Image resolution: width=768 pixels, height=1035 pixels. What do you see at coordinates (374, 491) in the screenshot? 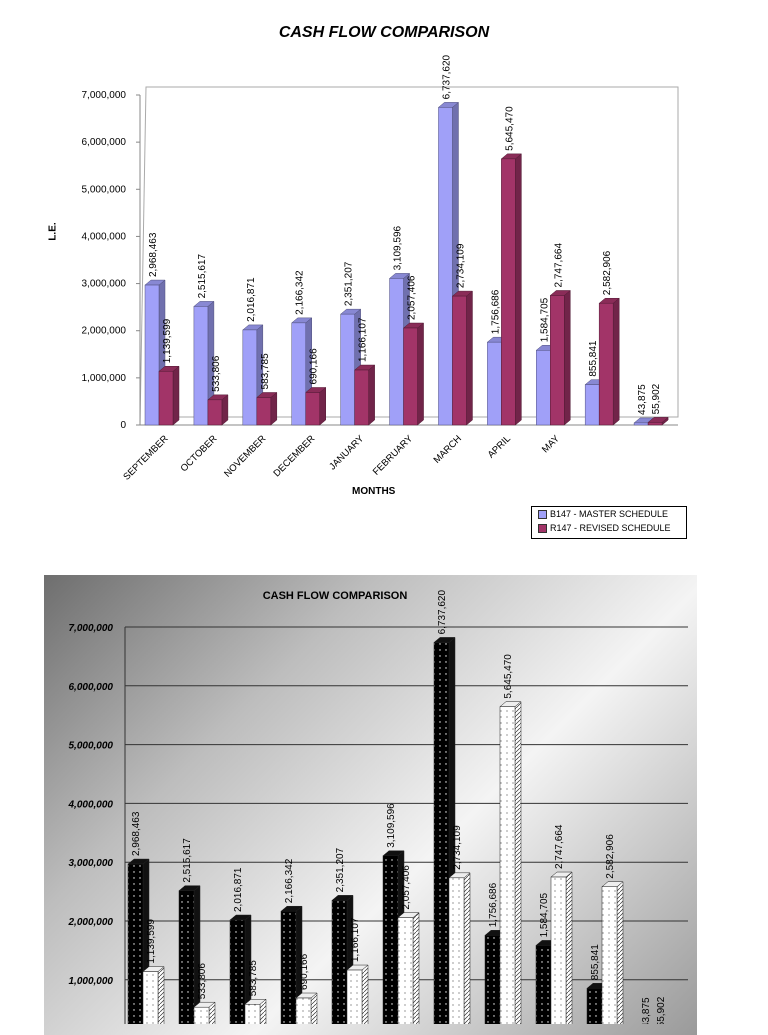
I see `chart1-xlabel: MONTHS` at bounding box center [374, 491].